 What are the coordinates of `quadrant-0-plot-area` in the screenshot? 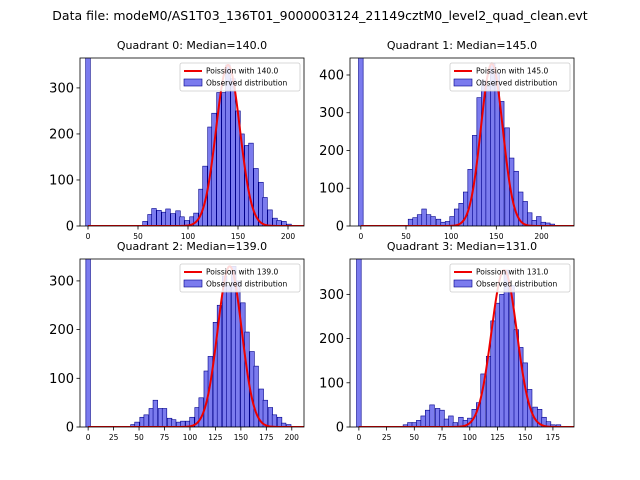 It's located at (194, 142).